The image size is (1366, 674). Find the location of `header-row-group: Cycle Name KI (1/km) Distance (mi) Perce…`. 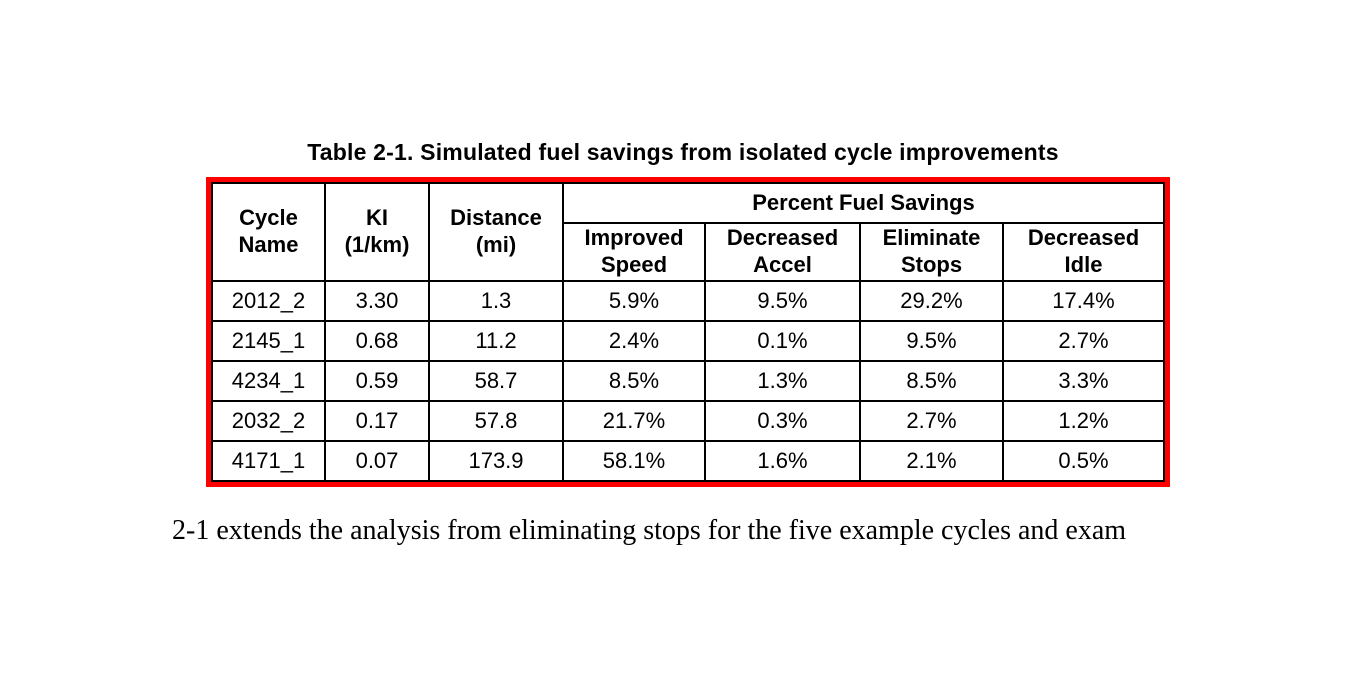

header-row-group: Cycle Name KI (1/km) Distance (mi) Perce… is located at coordinates (688, 232).